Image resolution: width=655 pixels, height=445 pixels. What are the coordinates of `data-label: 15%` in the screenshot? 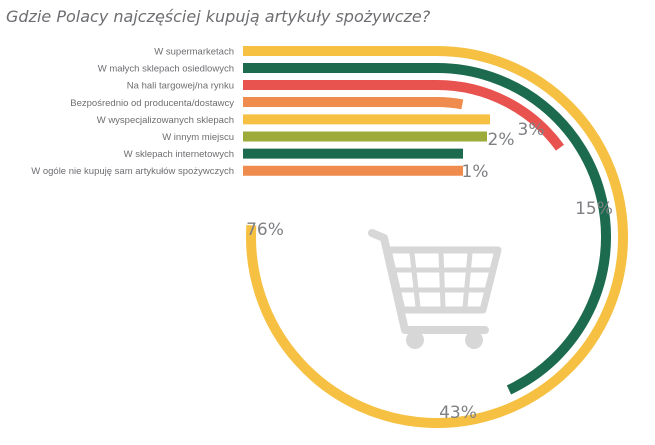 It's located at (594, 209).